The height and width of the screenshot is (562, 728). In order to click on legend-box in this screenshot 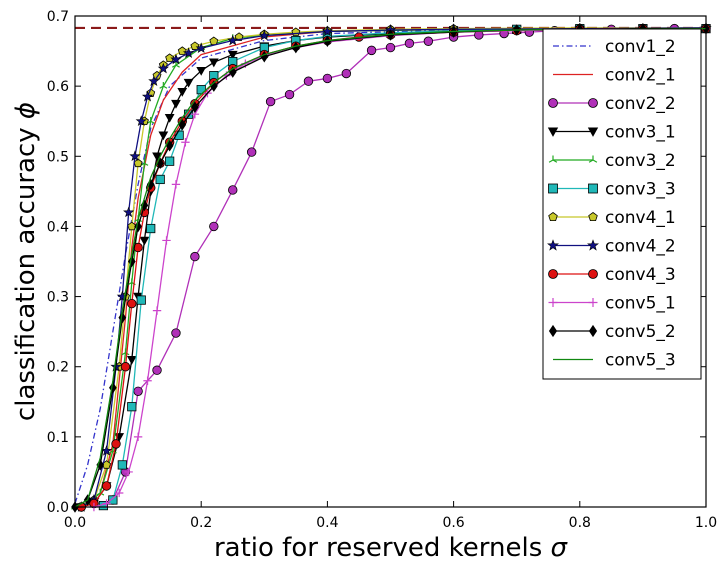, I will do `click(622, 204)`.